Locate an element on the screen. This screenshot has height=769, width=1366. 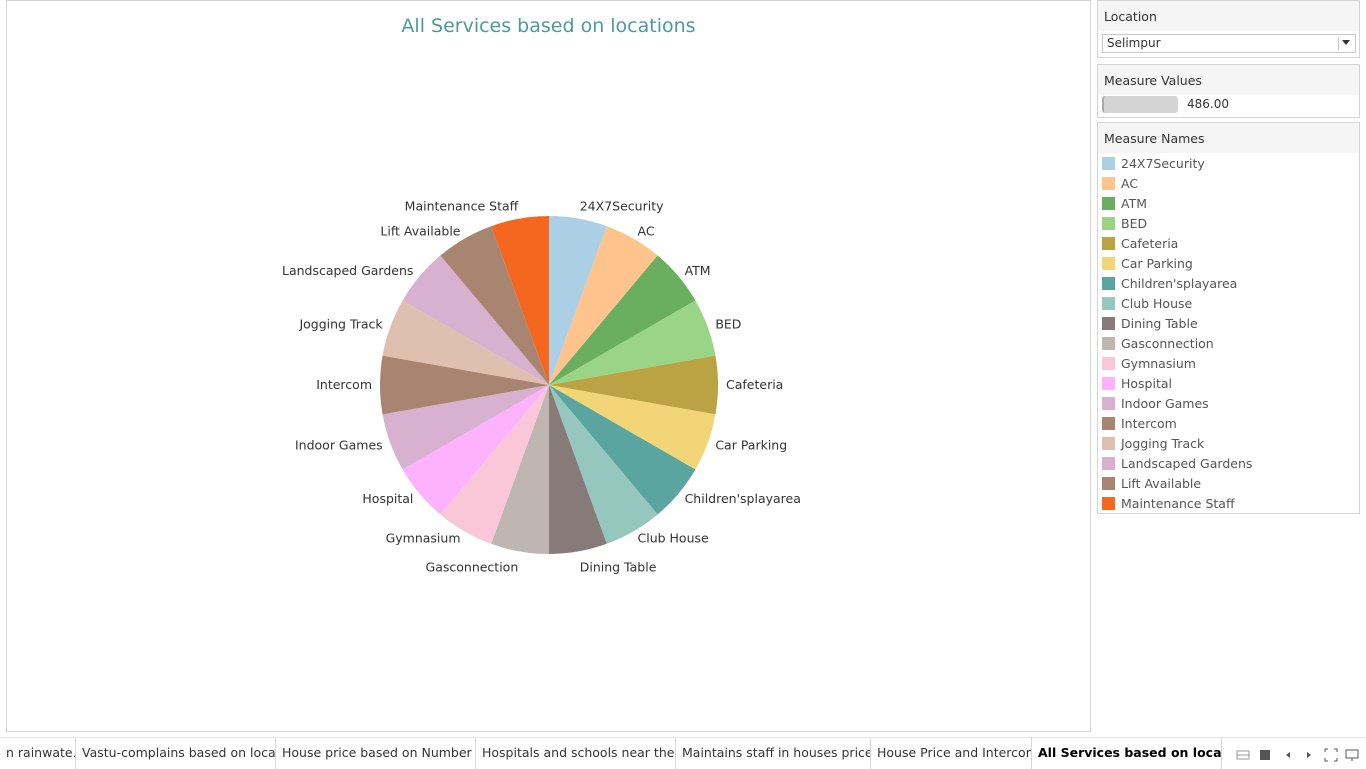
legend-label: Car Parking is located at coordinates (1157, 263).